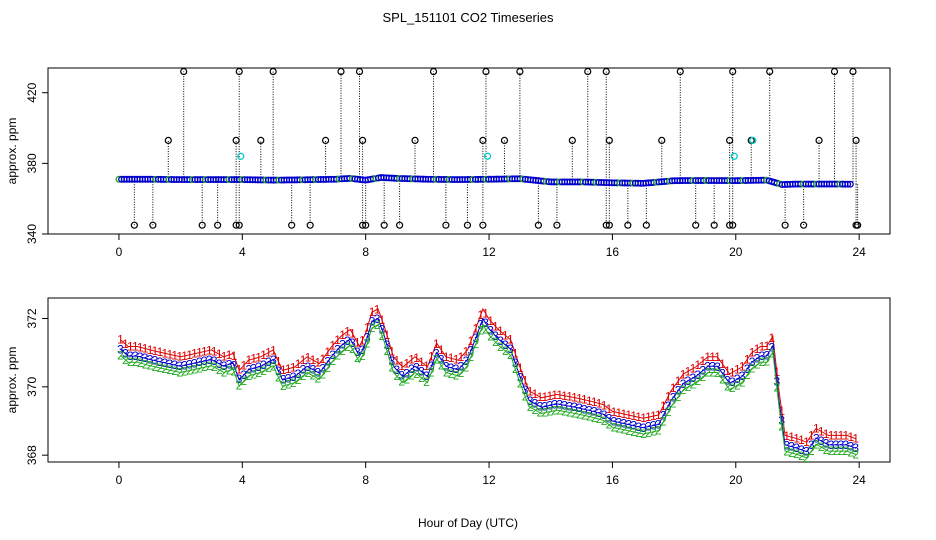 The image size is (936, 540). What do you see at coordinates (365, 252) in the screenshot?
I see `x-tick-label: 8` at bounding box center [365, 252].